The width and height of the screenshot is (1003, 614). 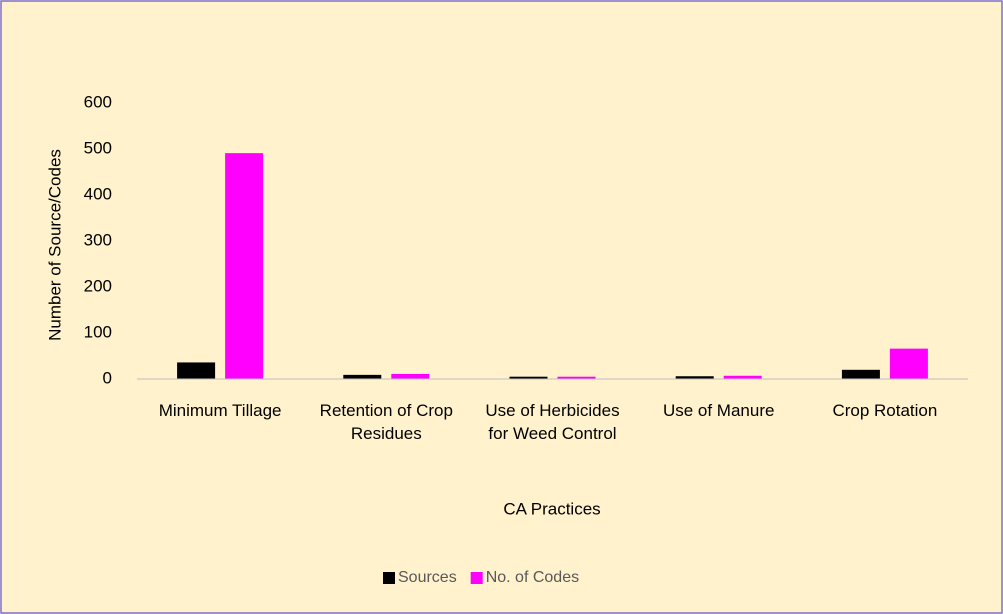 What do you see at coordinates (885, 410) in the screenshot?
I see `x-tick-label: Crop Rotation` at bounding box center [885, 410].